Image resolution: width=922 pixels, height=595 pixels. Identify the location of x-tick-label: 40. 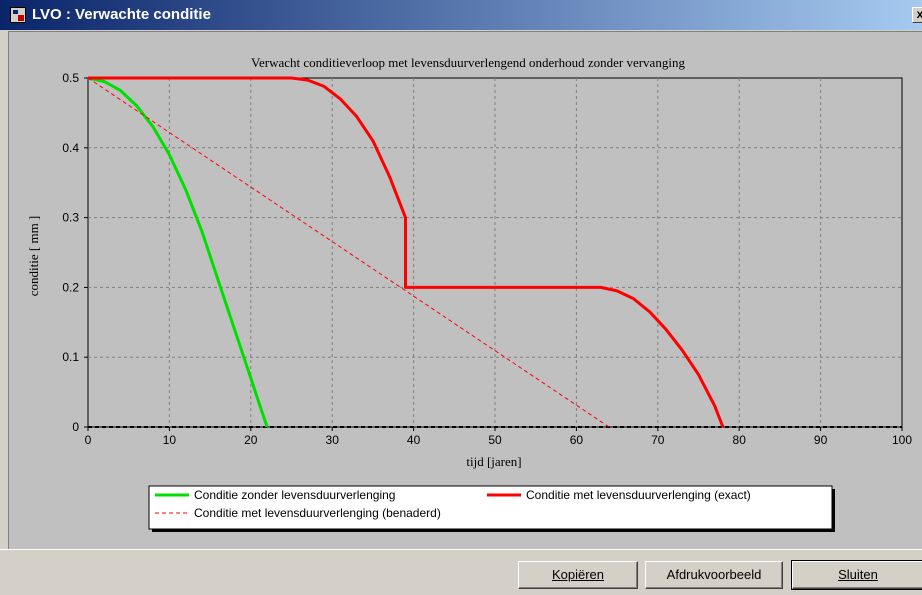
(414, 440).